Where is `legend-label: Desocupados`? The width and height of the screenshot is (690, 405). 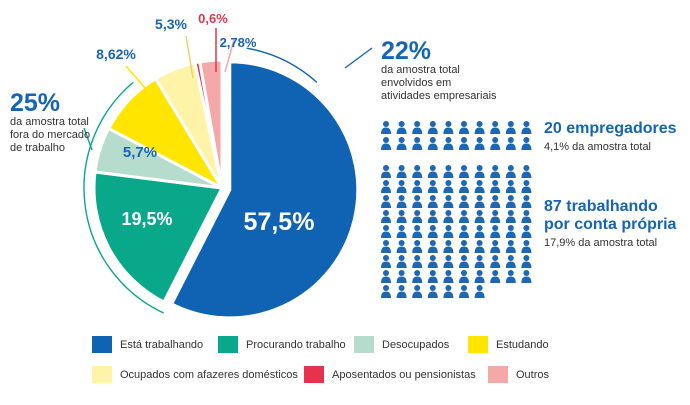 legend-label: Desocupados is located at coordinates (416, 344).